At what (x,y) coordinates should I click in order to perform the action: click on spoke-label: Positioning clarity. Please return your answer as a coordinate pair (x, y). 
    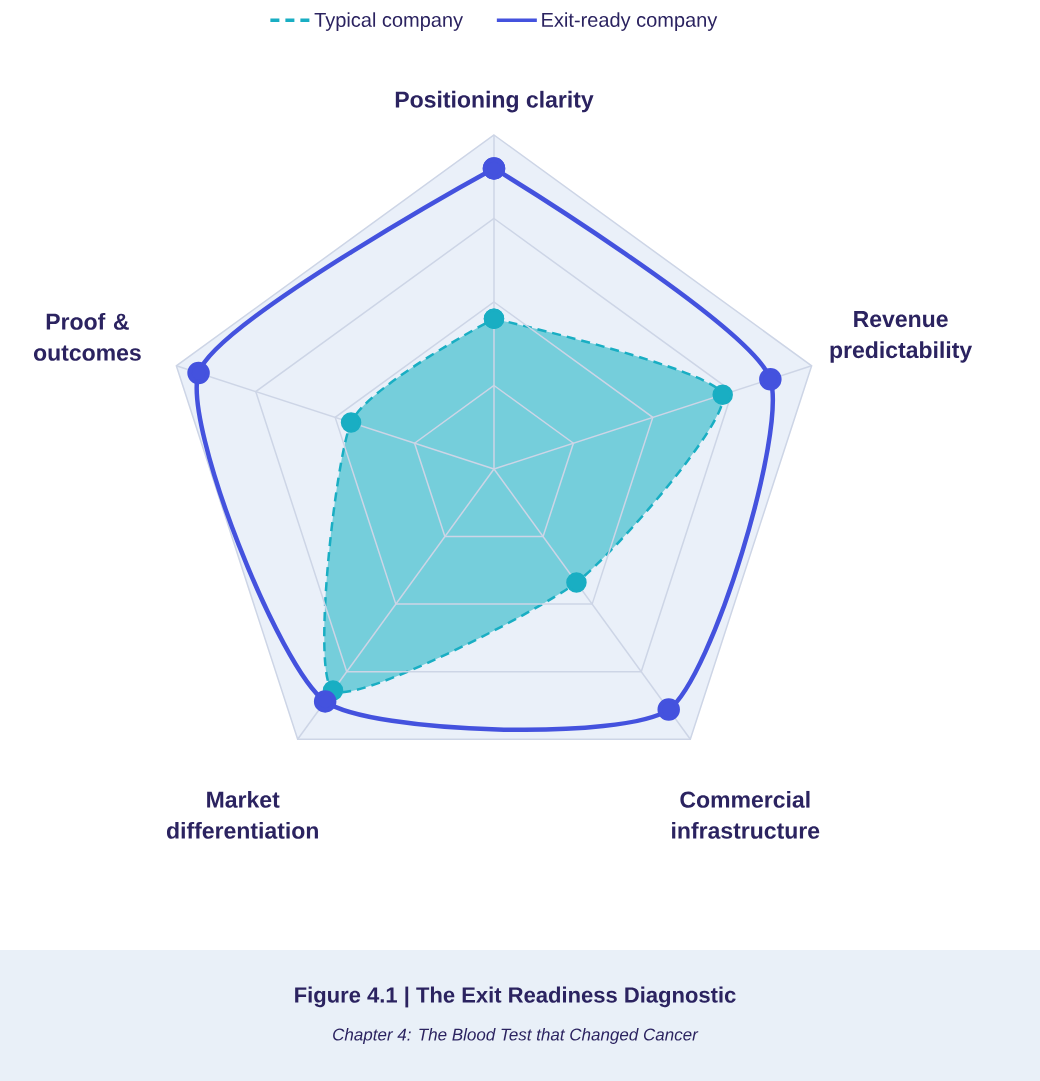
    Looking at the image, I should click on (494, 101).